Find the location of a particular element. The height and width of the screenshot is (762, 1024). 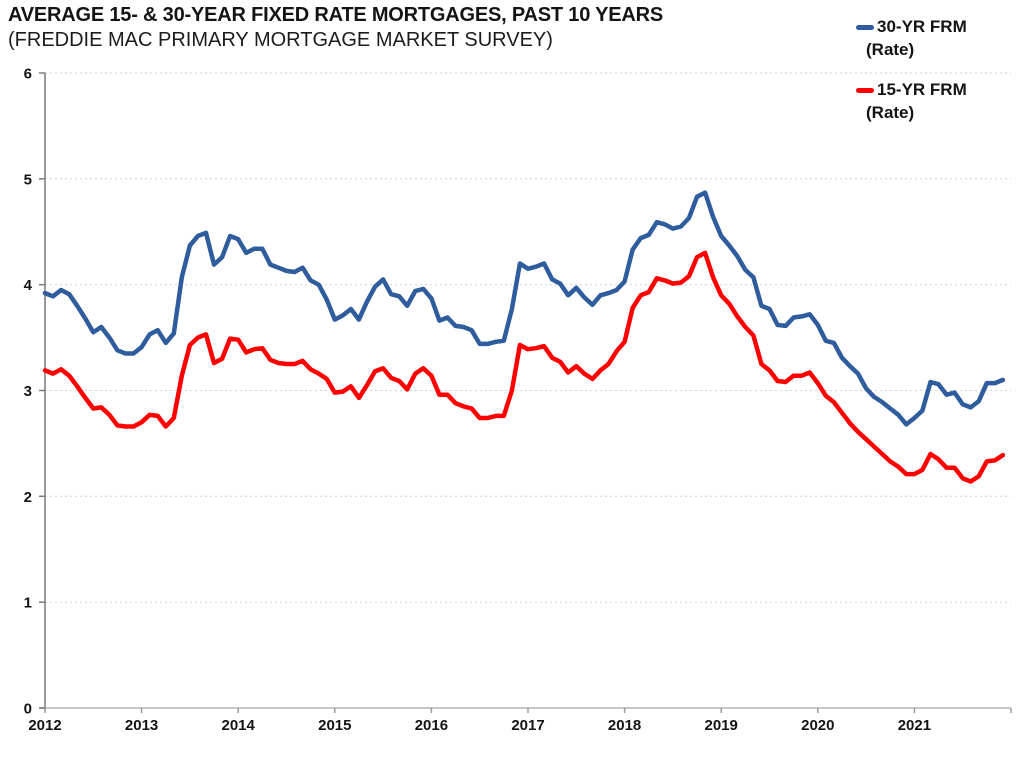

y-tick-label: 1 is located at coordinates (28, 603).